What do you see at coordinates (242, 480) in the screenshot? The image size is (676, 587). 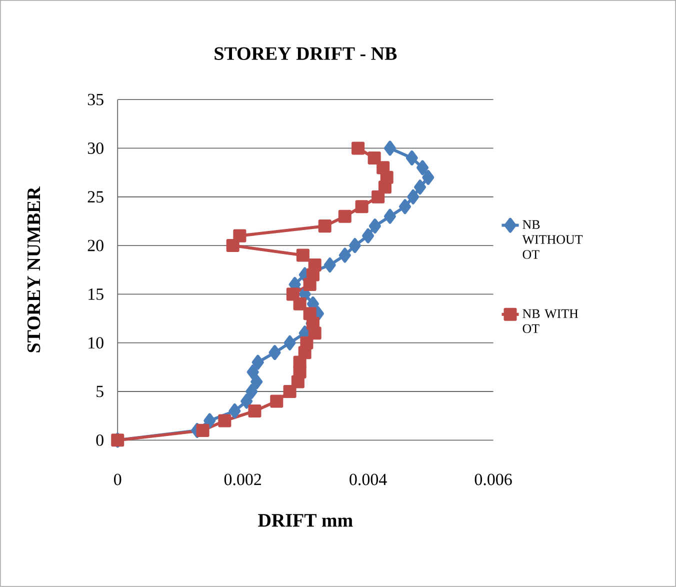 I see `x-tick-label: 0.002` at bounding box center [242, 480].